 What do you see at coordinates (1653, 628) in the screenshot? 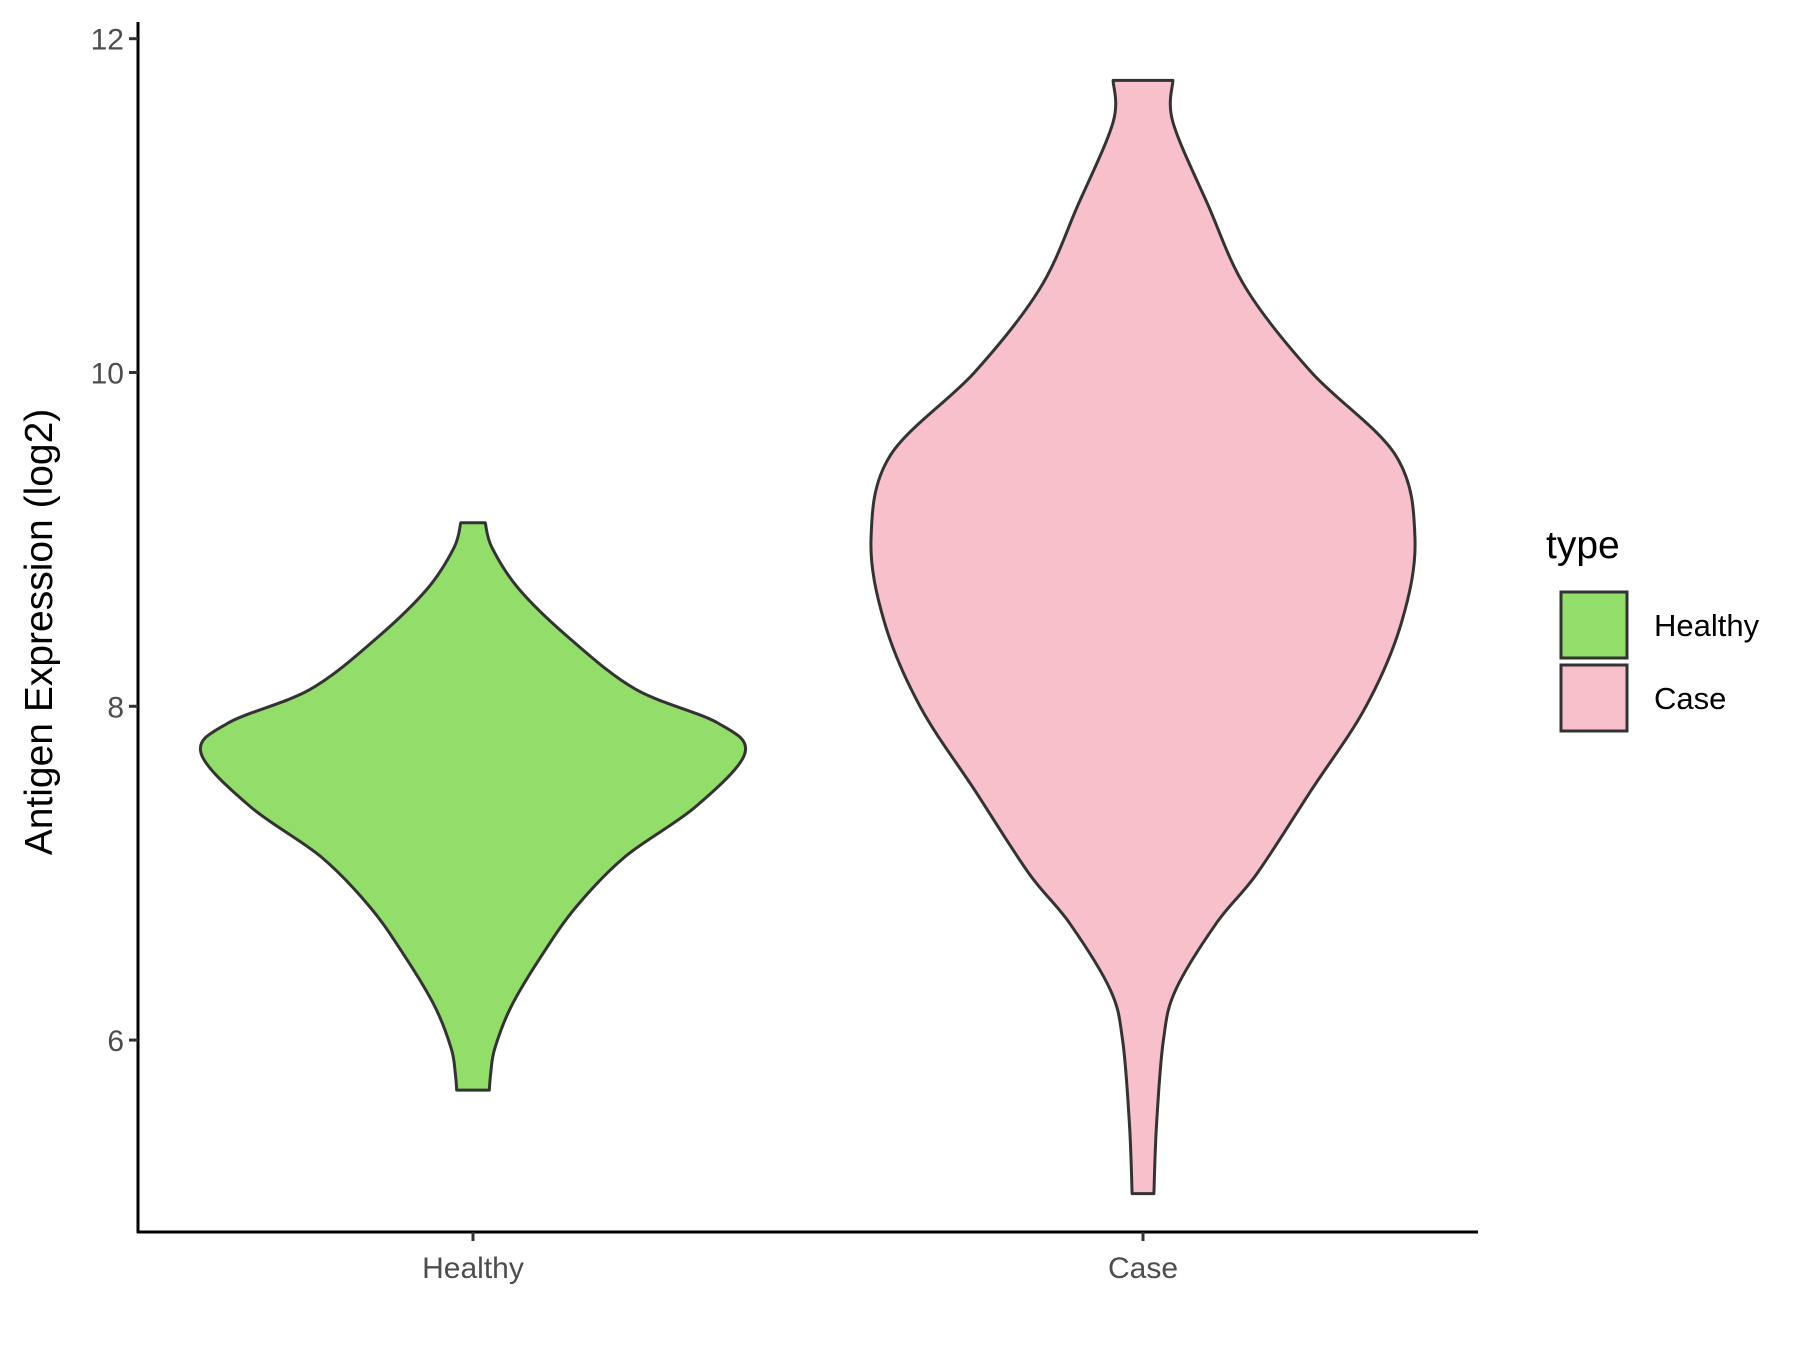
I see `legend: type Healthy Case` at bounding box center [1653, 628].